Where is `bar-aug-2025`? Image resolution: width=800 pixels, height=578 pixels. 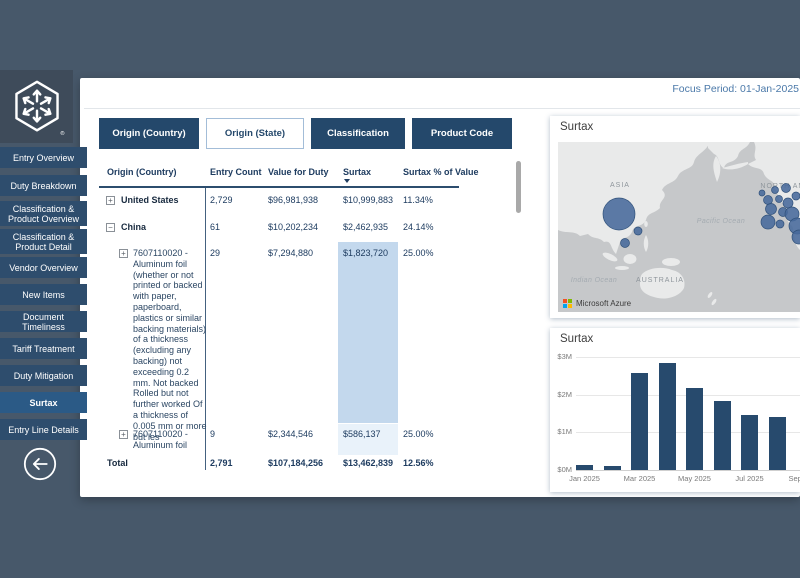
bar-aug-2025 is located at coordinates (777, 443).